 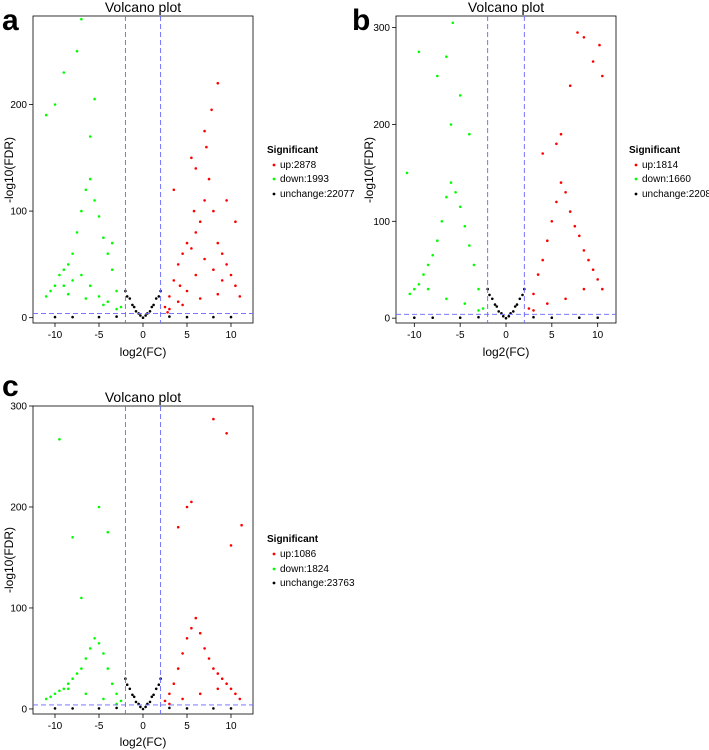 What do you see at coordinates (274, 194) in the screenshot?
I see `panel-a-legend-unchange-marker` at bounding box center [274, 194].